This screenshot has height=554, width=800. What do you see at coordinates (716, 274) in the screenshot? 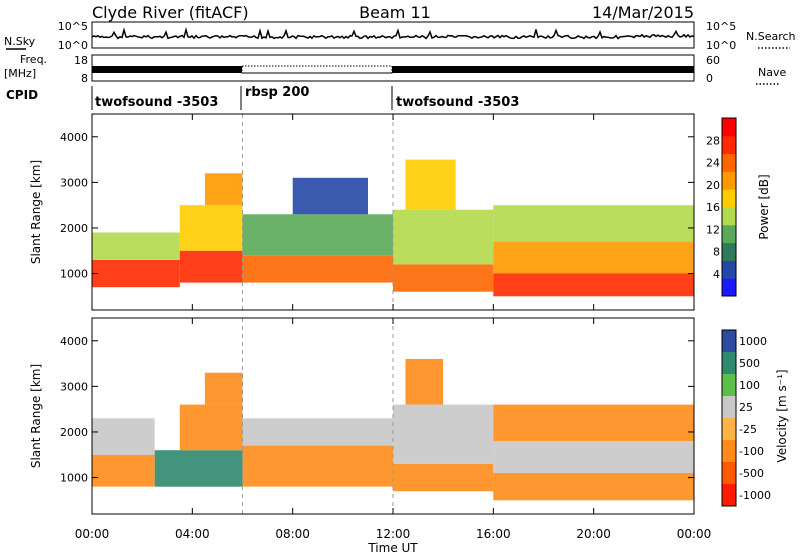
I see `colorbar-tick-label: 4` at bounding box center [716, 274].